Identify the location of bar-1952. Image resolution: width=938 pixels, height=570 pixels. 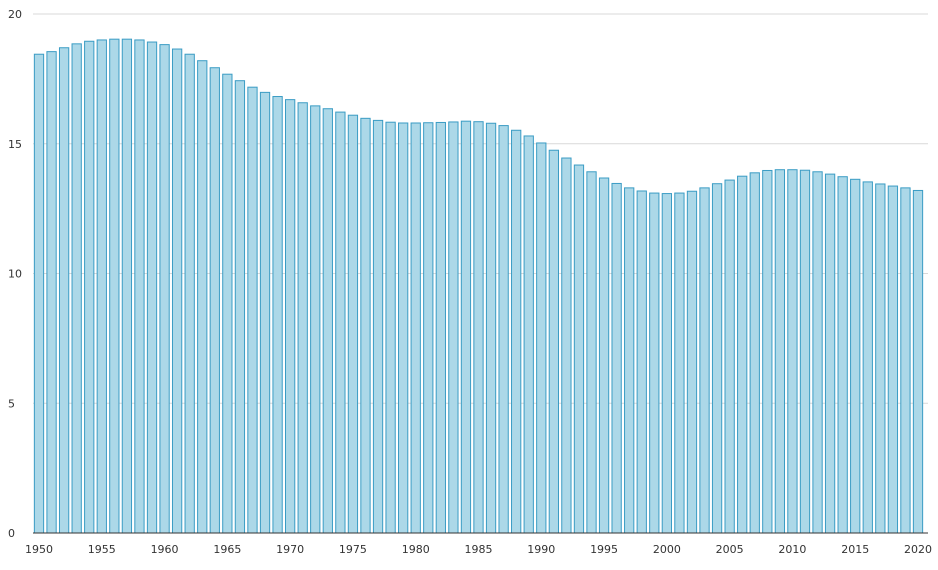
(64, 290).